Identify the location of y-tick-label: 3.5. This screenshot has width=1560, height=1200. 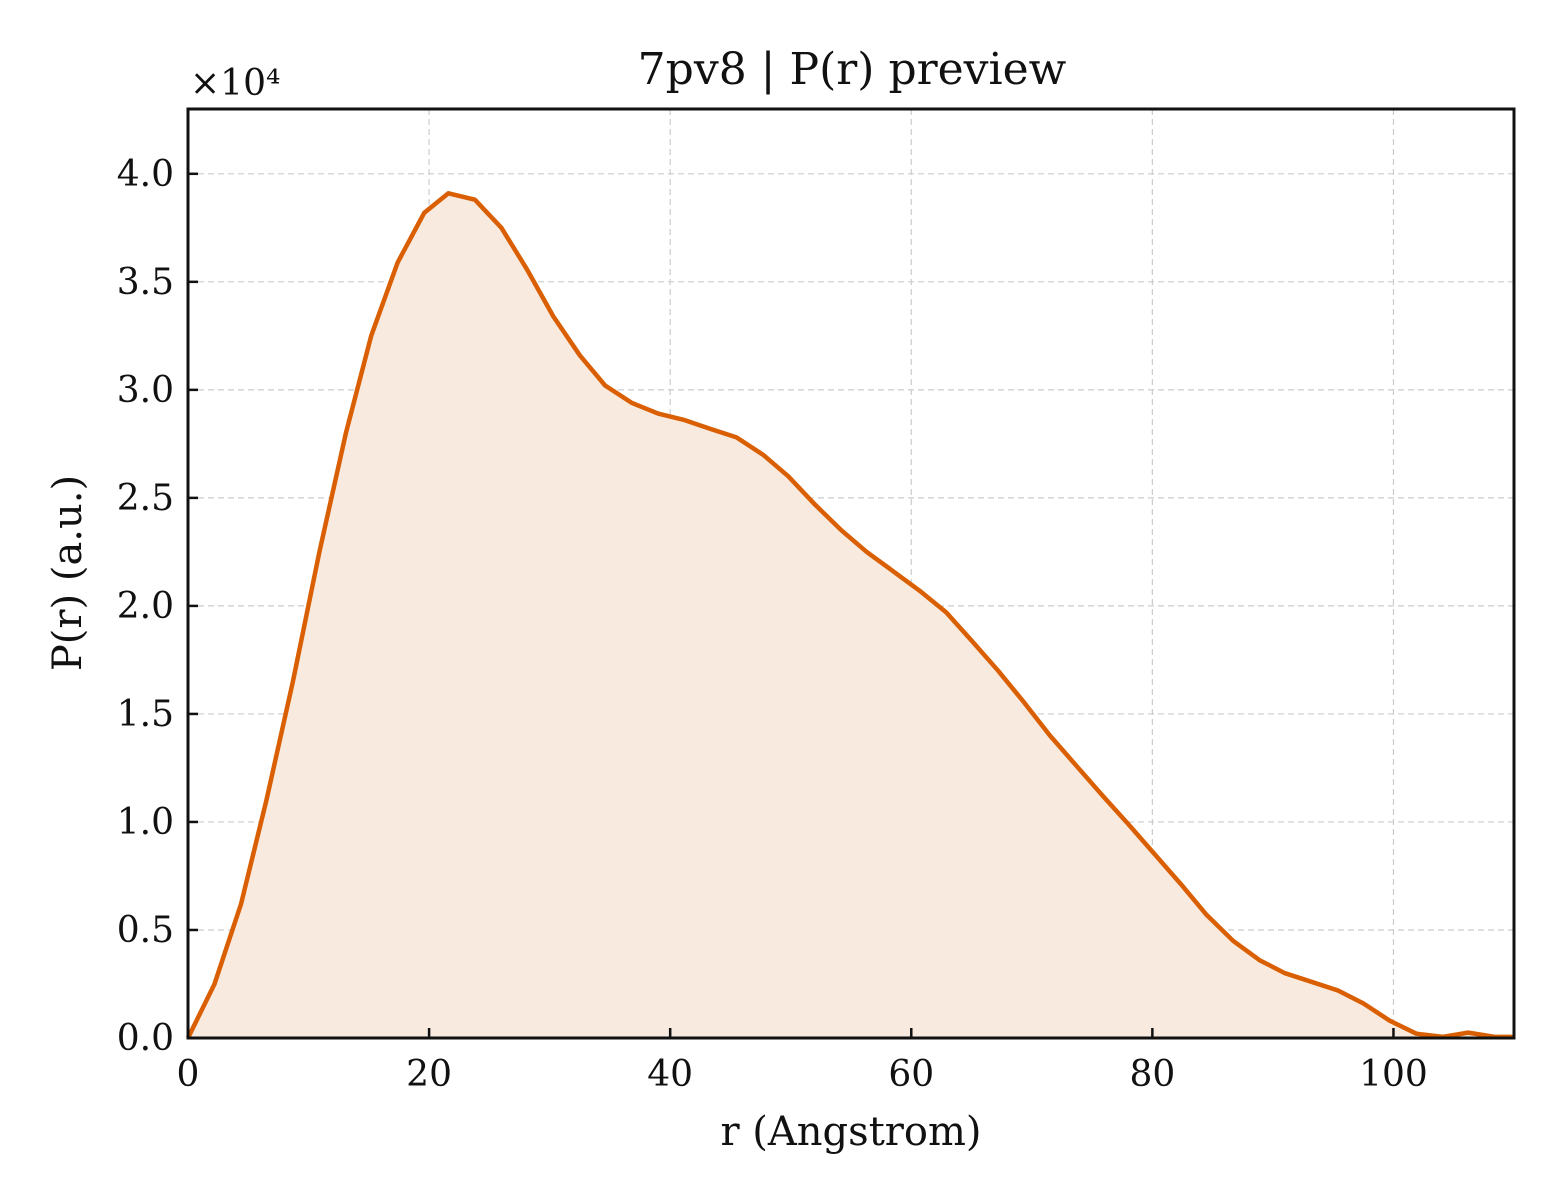
(145, 282).